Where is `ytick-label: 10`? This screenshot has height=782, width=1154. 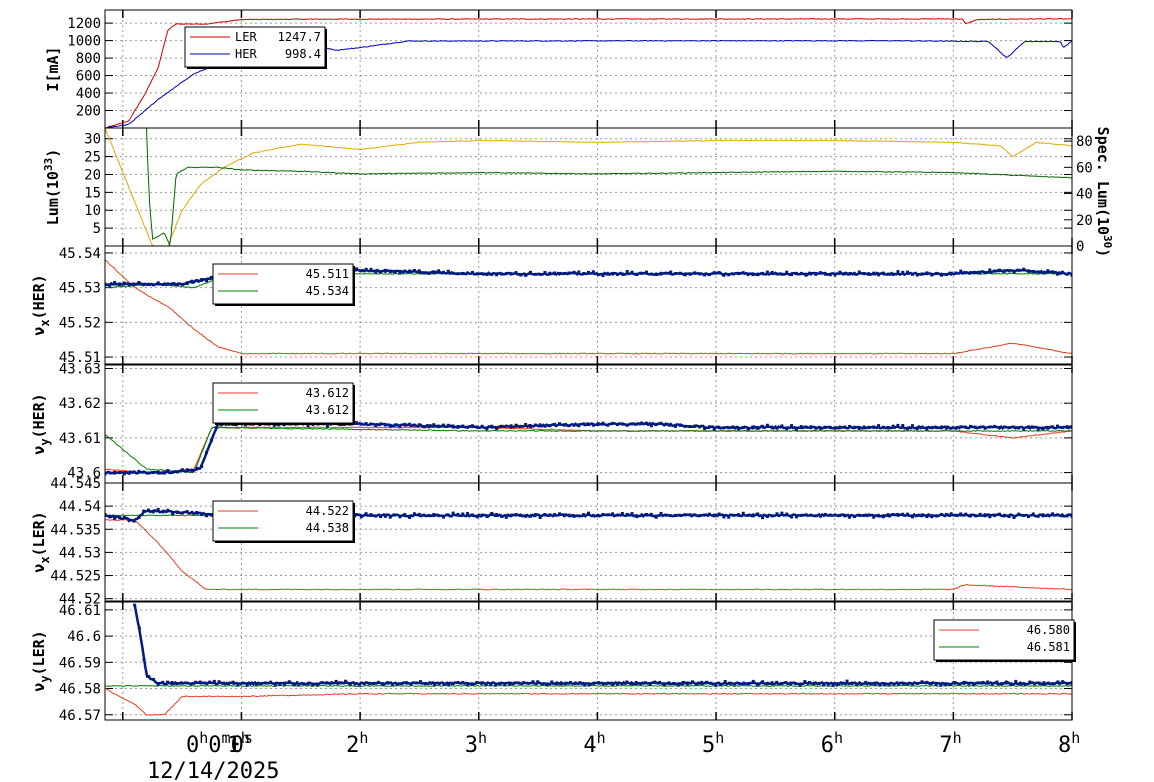
ytick-label: 10 is located at coordinates (92, 211).